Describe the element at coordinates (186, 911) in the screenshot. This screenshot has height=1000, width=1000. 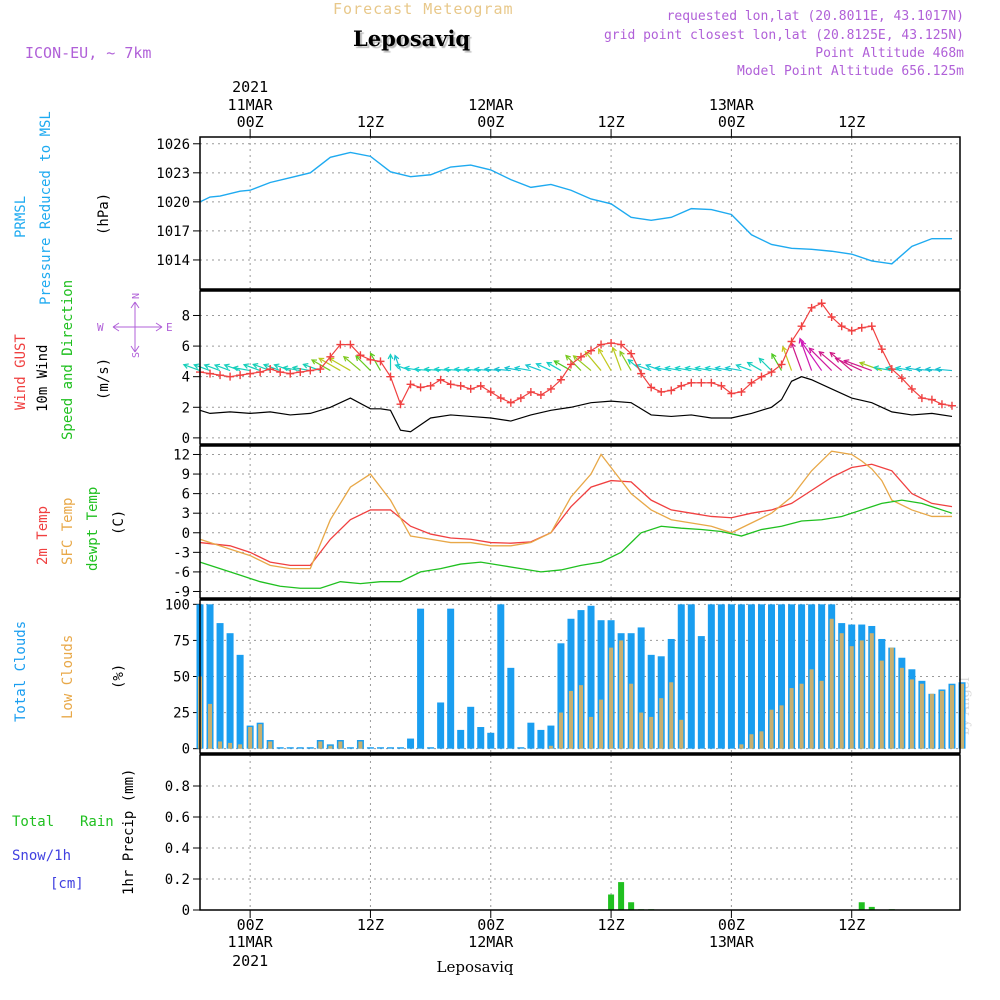
I see `y-tick-label: 0` at that location.